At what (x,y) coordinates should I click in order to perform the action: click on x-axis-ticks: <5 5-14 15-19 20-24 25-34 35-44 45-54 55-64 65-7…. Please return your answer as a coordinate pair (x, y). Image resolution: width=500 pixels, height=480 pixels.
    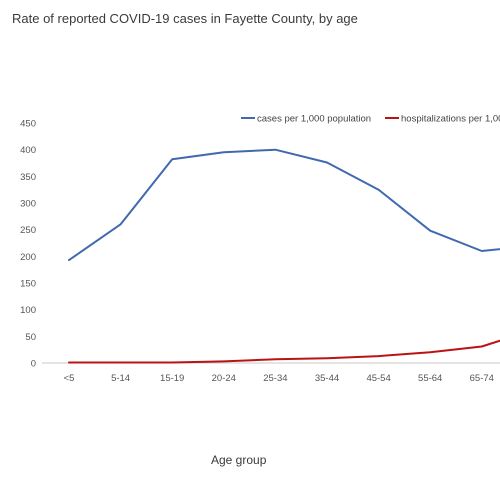
    Looking at the image, I should click on (279, 378).